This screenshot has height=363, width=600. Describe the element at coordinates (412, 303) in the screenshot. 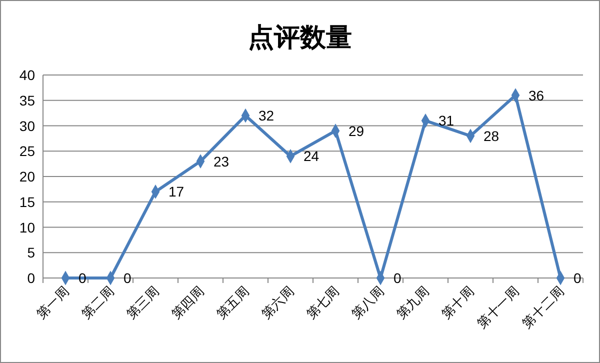

I see `x-tick-label: 第九周` at that location.